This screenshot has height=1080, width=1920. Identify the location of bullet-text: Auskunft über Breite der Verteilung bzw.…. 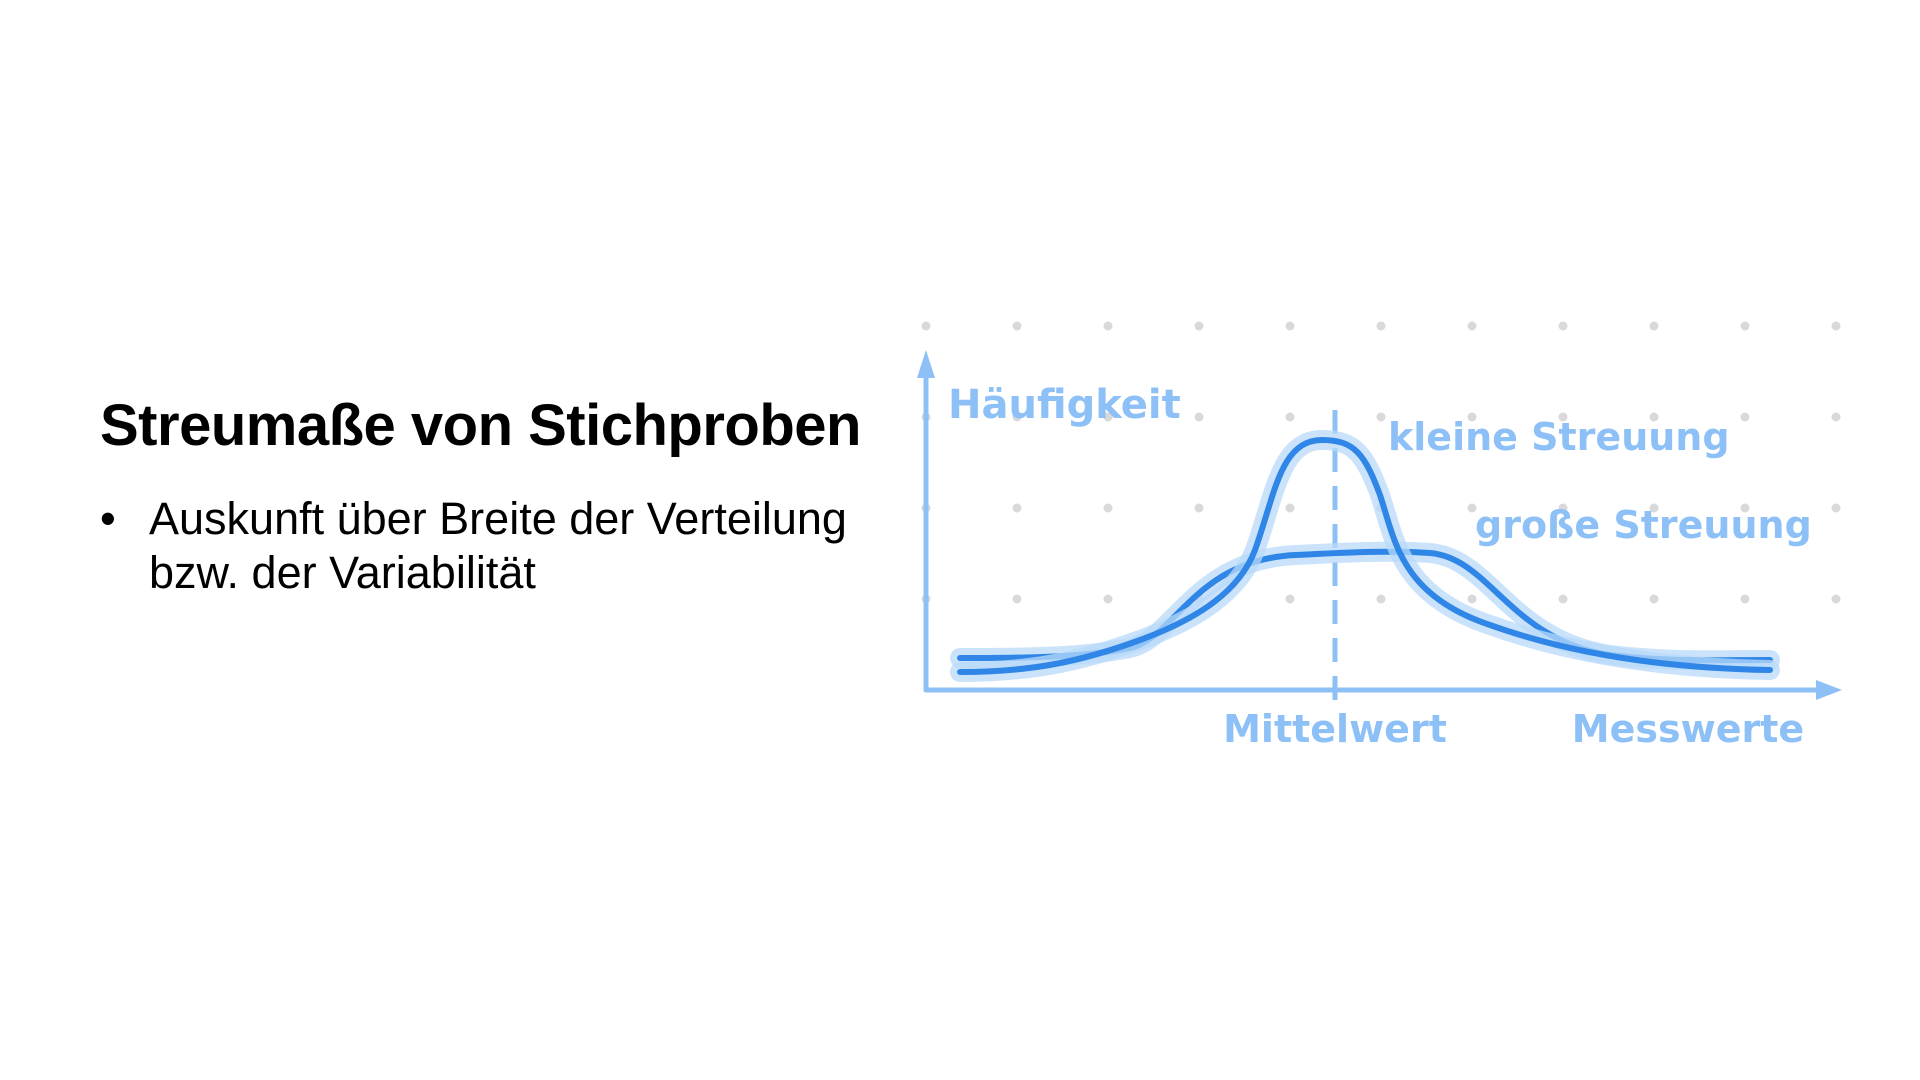
(498, 545).